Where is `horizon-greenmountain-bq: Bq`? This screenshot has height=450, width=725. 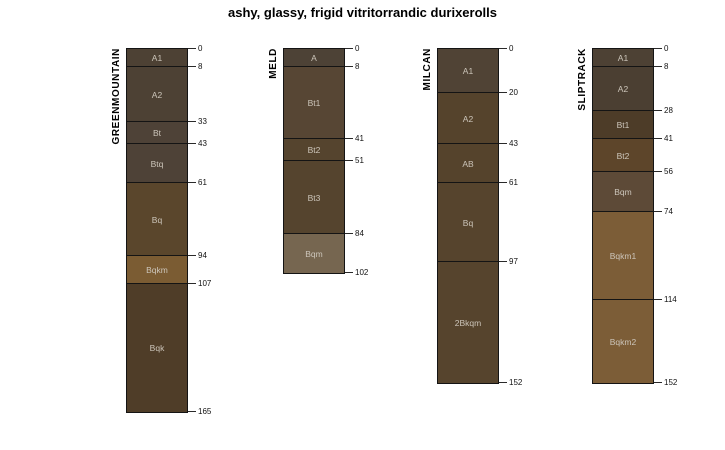
horizon-greenmountain-bq: Bq is located at coordinates (157, 219).